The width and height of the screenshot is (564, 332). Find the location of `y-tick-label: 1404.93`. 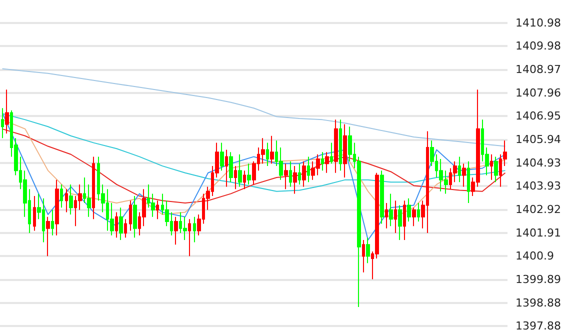

y-tick-label: 1404.93 is located at coordinates (539, 163).